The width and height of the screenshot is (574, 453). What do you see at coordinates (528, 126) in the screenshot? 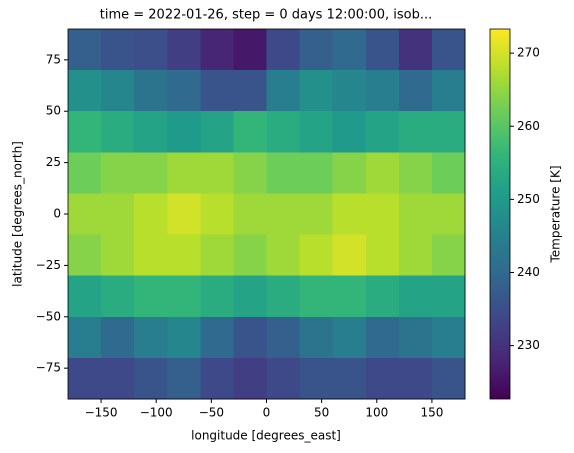
I see `colorbar-tick-label: 260` at bounding box center [528, 126].